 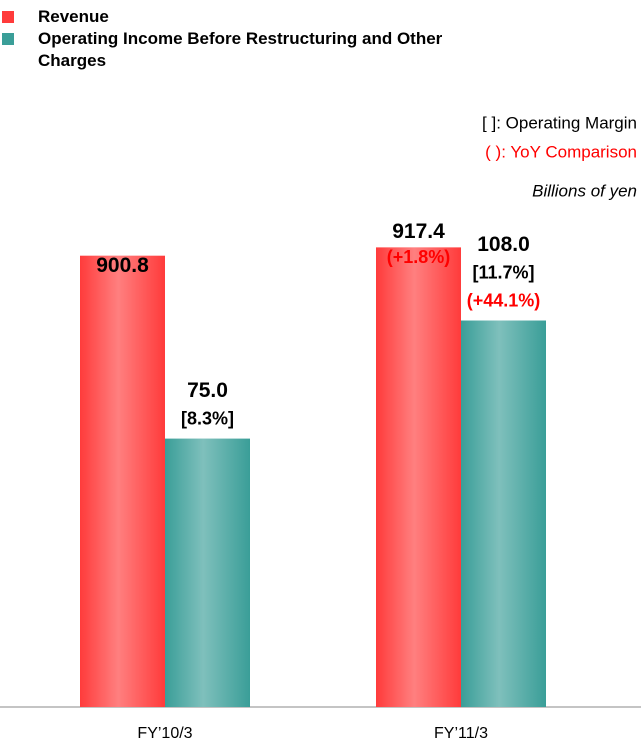 I want to click on note: Billions of yen, so click(x=584, y=190).